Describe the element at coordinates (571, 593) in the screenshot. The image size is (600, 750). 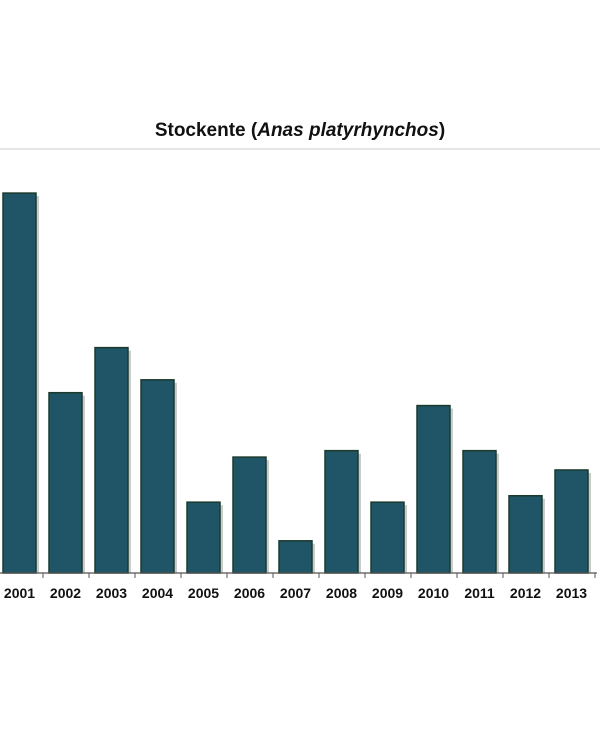
I see `x-tick-label-2013: 2013` at that location.